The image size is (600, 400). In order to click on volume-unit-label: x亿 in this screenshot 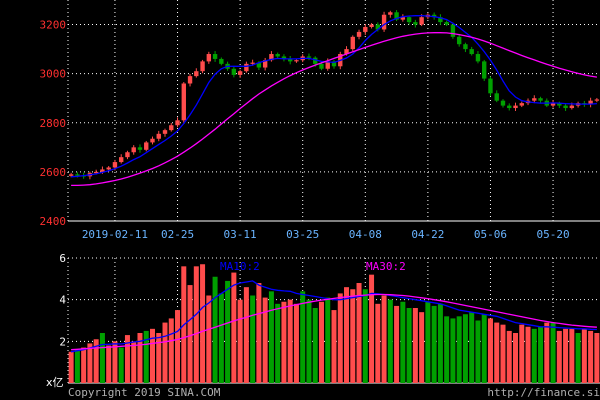, I will do `click(55, 382)`.